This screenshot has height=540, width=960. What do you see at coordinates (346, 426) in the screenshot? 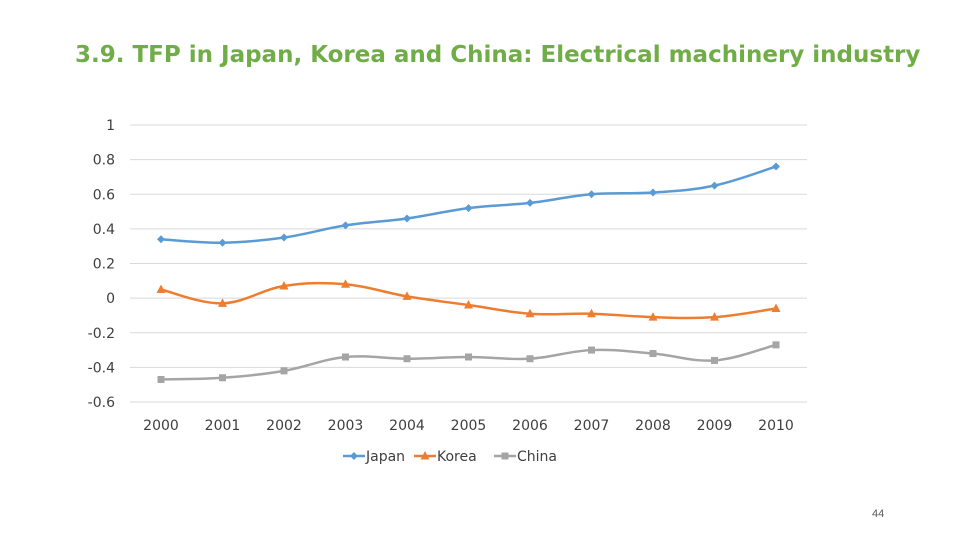
I see `x-tick-label: 2003` at bounding box center [346, 426].